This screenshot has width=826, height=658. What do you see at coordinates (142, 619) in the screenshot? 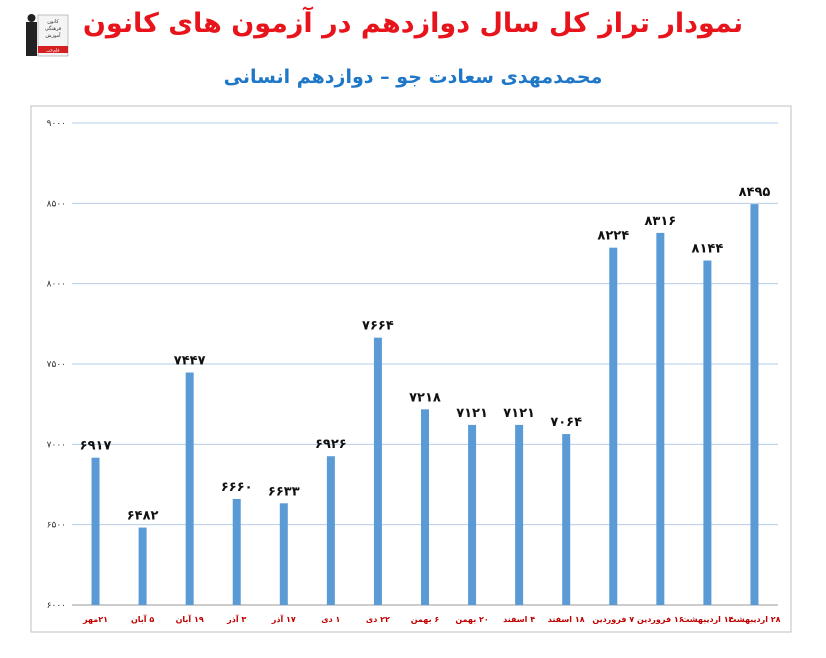
I see `x-tick-label: ۵ آبان` at bounding box center [142, 619].